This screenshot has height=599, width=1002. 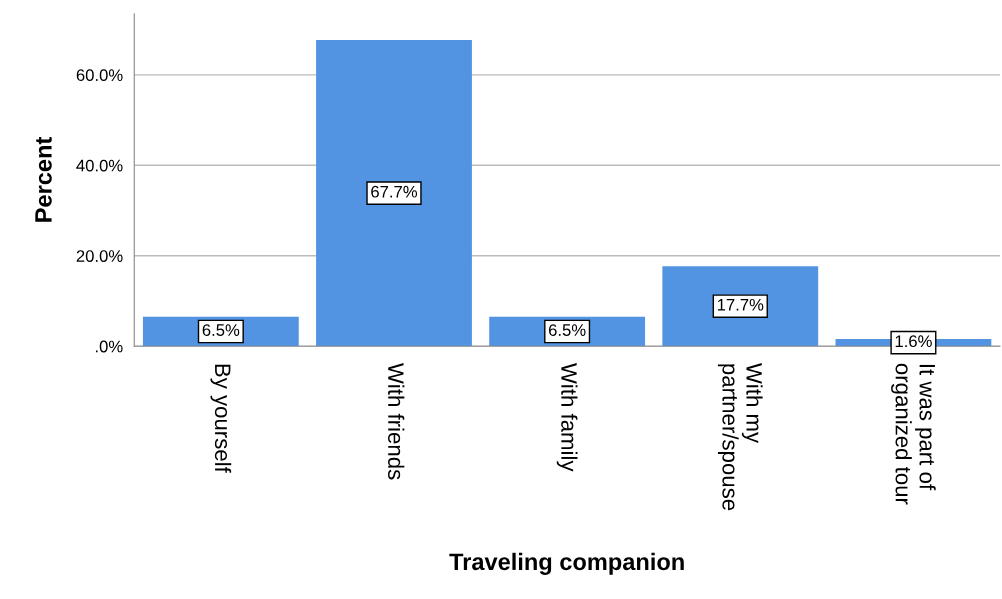 What do you see at coordinates (567, 417) in the screenshot?
I see `x-tick-label: With family` at bounding box center [567, 417].